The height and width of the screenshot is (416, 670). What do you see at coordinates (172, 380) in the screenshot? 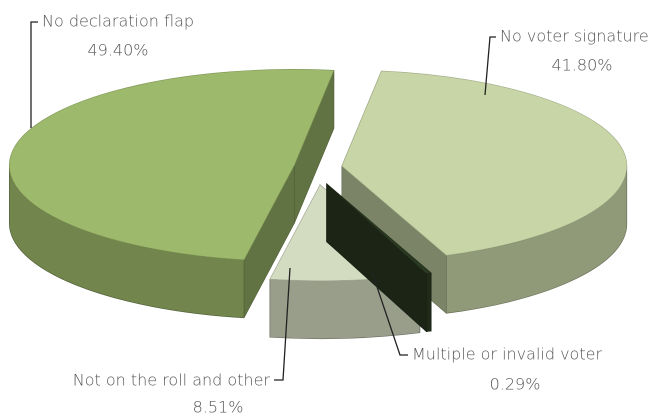
I see `slice-label: Not on the roll and other` at bounding box center [172, 380].